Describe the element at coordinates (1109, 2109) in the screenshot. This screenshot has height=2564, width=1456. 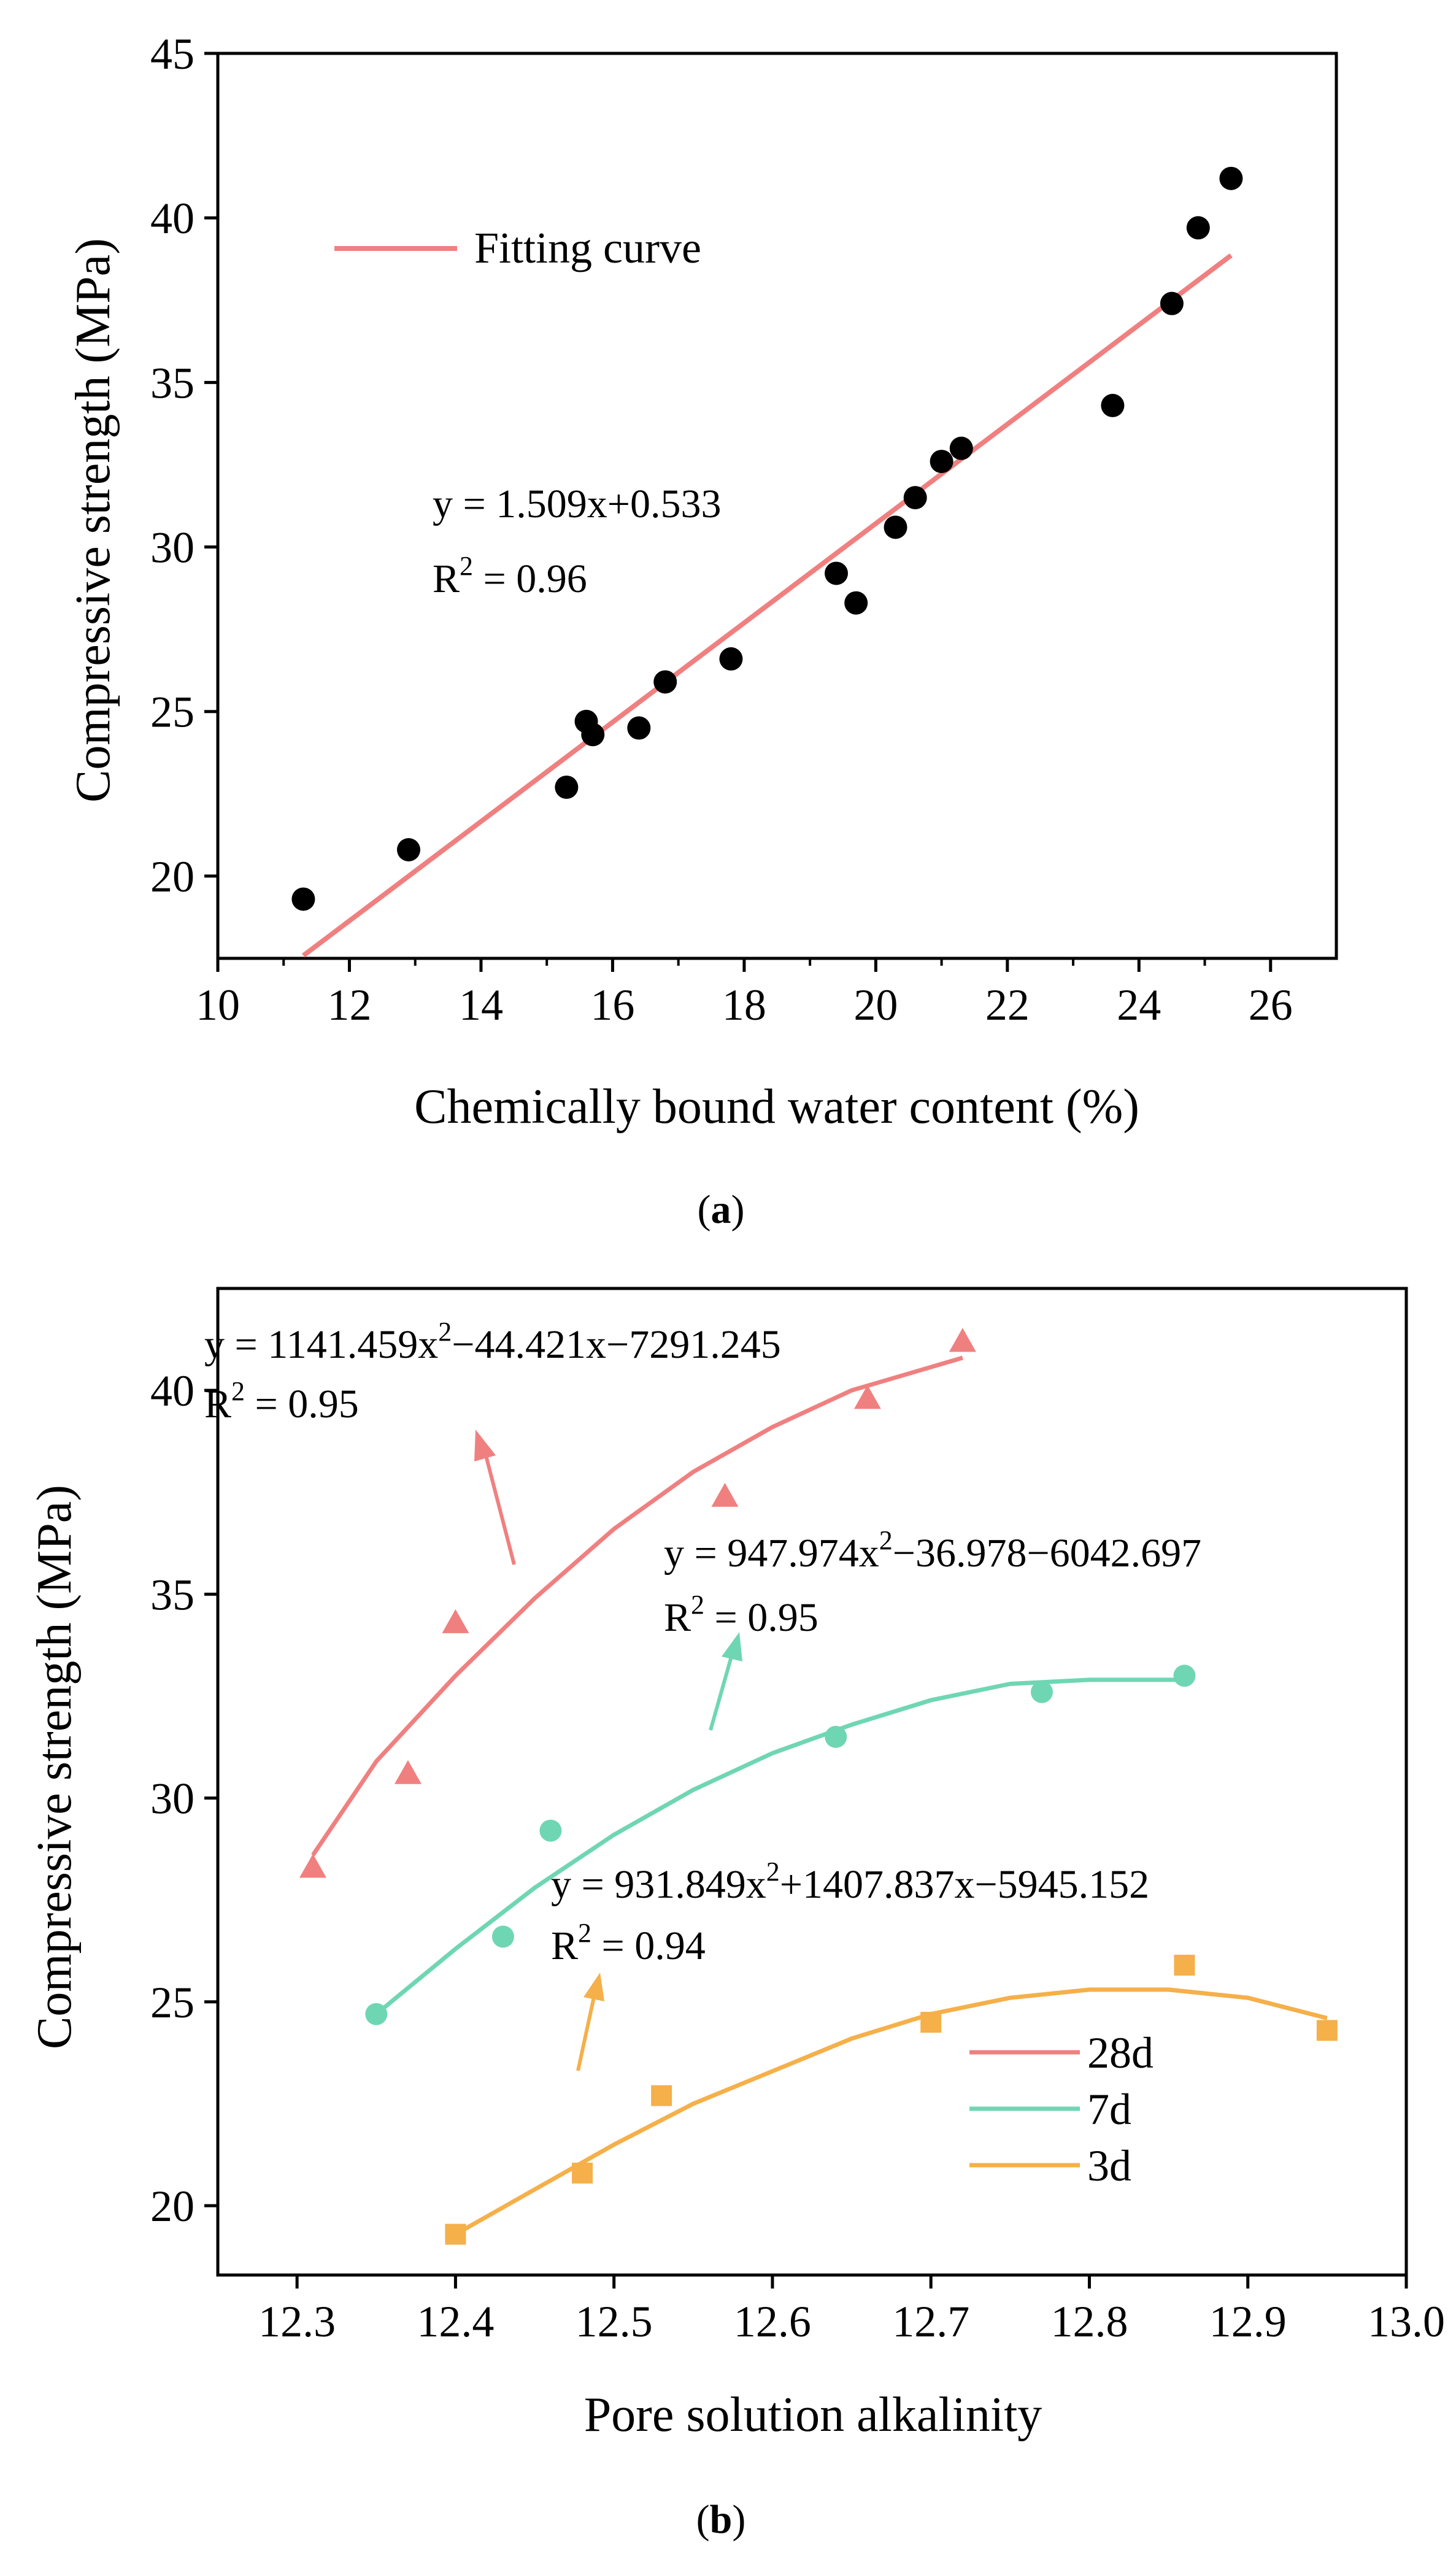
I see `legend-label-7d: 7d` at that location.